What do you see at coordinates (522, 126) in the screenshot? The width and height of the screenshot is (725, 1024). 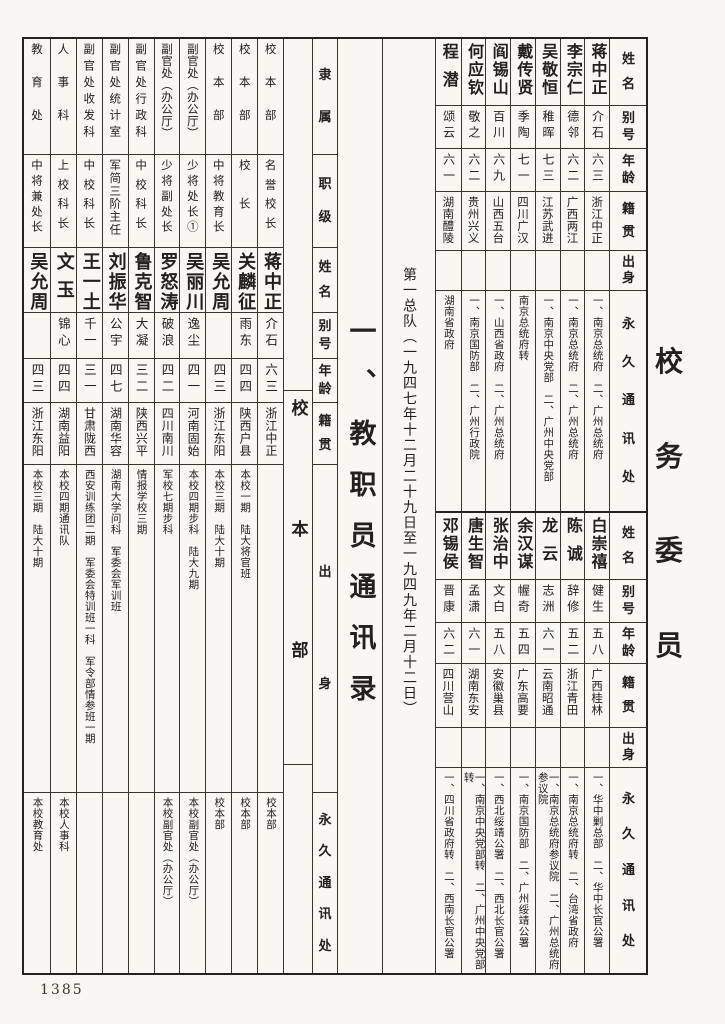 I see `member-alias-cell: 季陶` at bounding box center [522, 126].